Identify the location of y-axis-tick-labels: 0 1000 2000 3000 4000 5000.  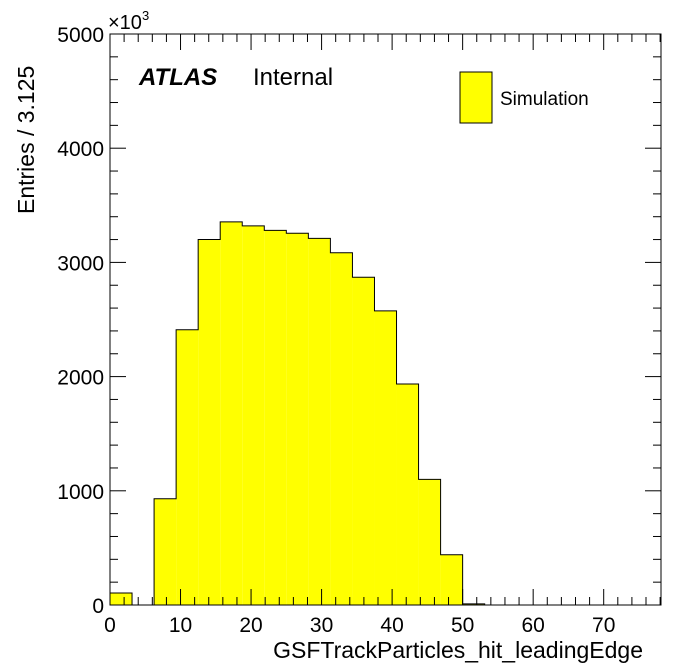
(80, 321).